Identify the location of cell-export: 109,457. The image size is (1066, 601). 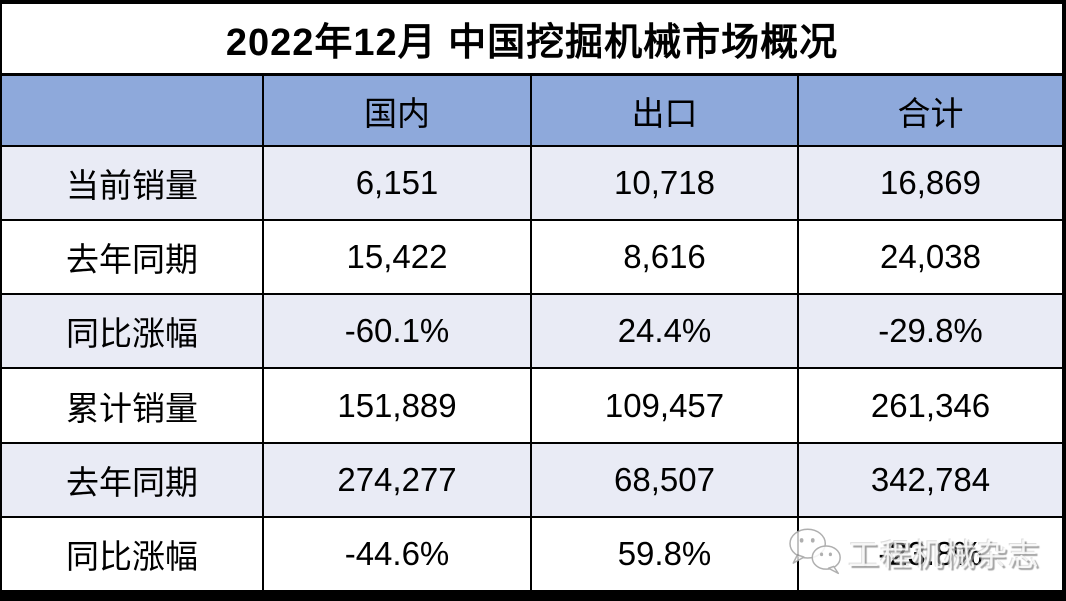
(663, 405).